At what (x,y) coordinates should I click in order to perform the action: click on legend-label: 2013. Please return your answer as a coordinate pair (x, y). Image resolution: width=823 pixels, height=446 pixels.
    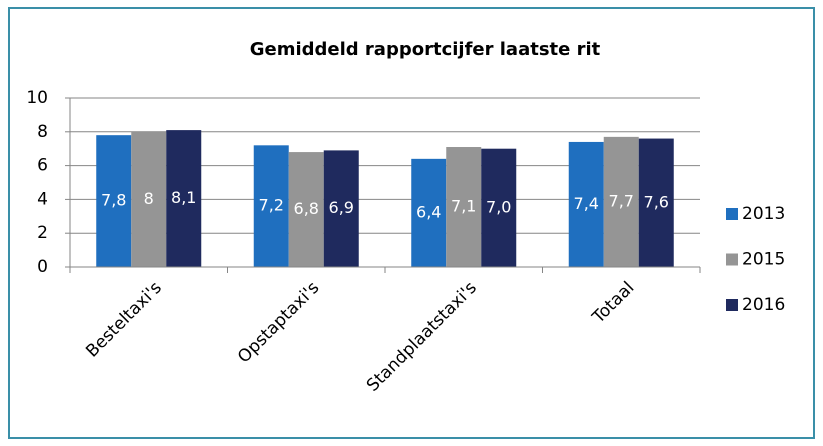
    Looking at the image, I should click on (763, 214).